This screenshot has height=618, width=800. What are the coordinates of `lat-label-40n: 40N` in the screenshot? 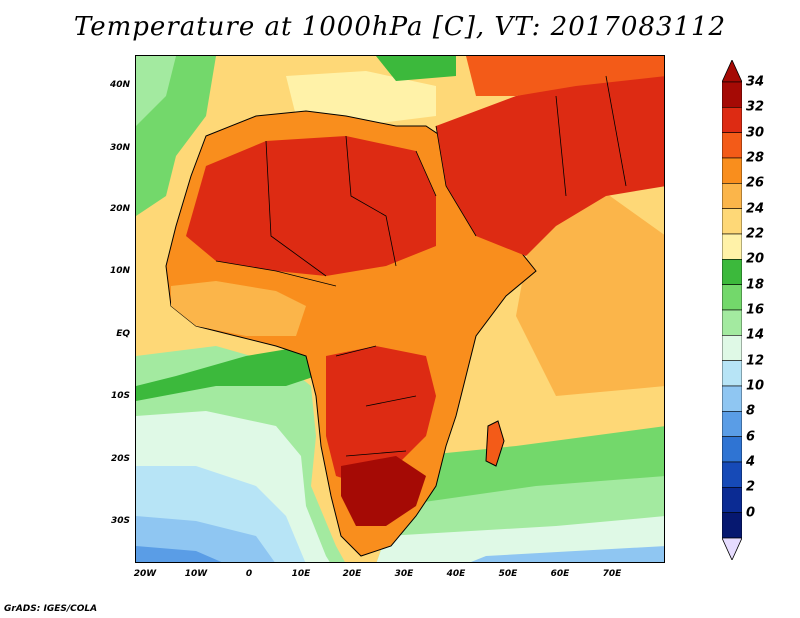 It's located at (119, 85).